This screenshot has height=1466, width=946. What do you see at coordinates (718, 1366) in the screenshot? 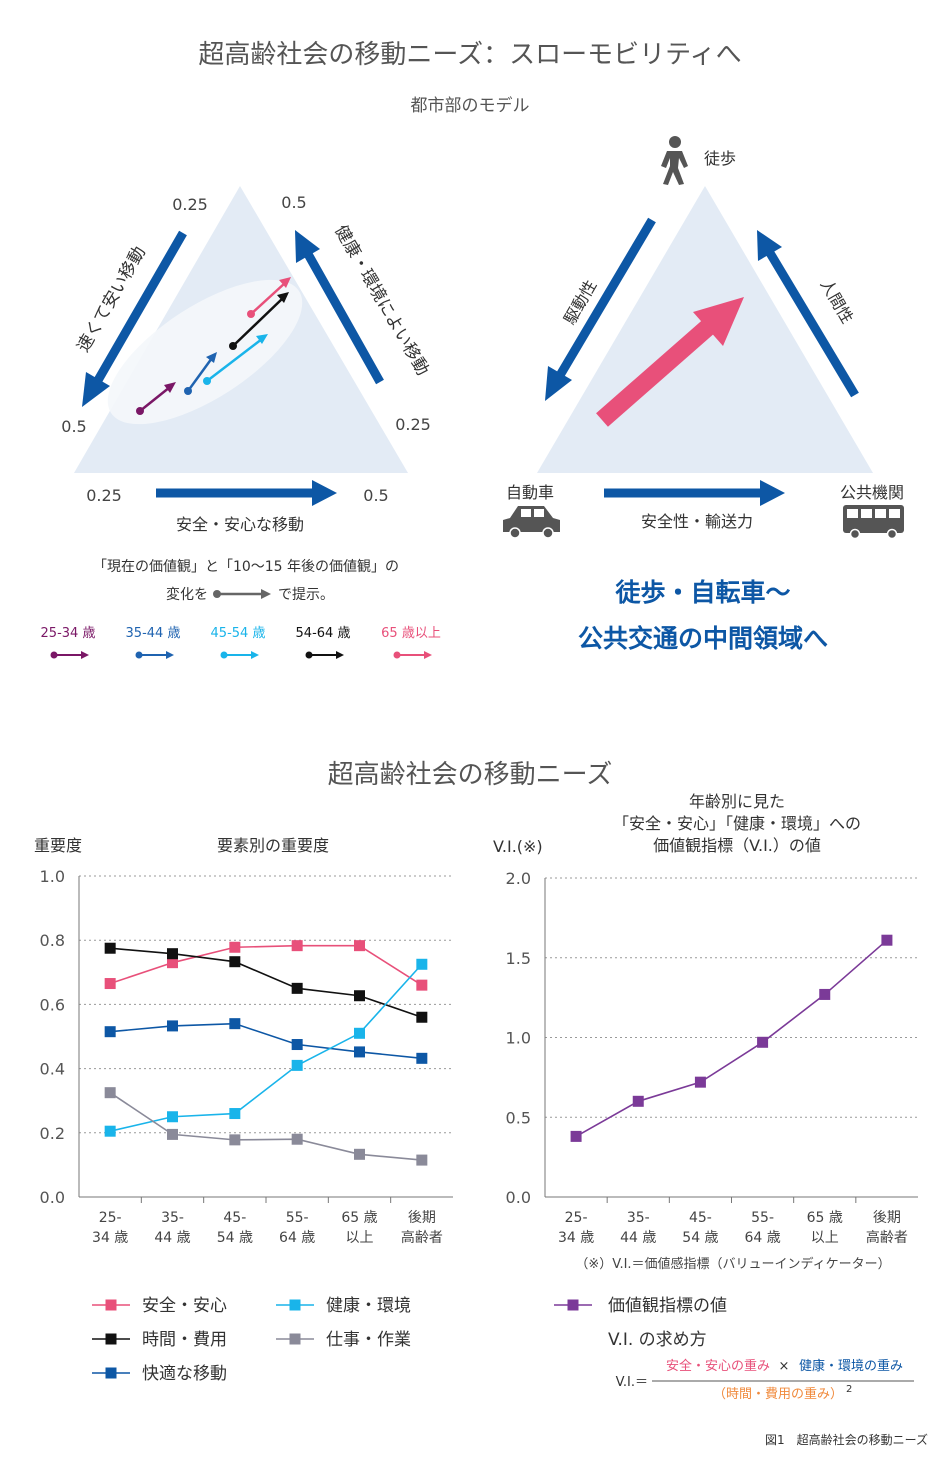
I see `formula-numerator-a: 安全・安心の重み` at bounding box center [718, 1366].